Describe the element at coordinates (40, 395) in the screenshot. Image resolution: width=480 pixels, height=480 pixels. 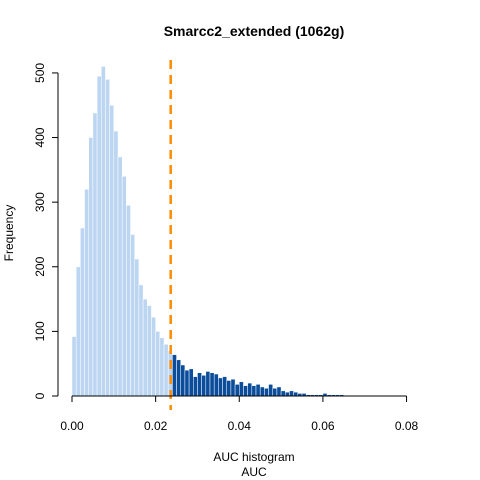
I see `y-tick-label: 0` at that location.